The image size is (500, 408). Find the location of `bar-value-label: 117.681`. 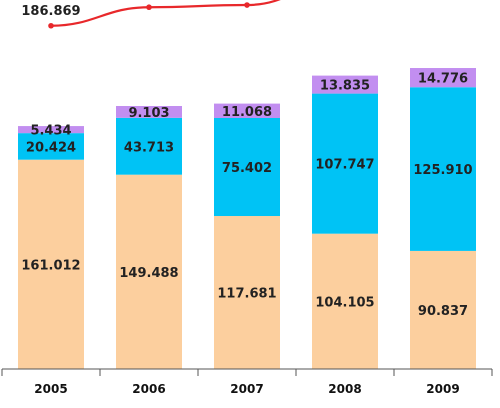

bar-value-label: 117.681 is located at coordinates (246, 294).